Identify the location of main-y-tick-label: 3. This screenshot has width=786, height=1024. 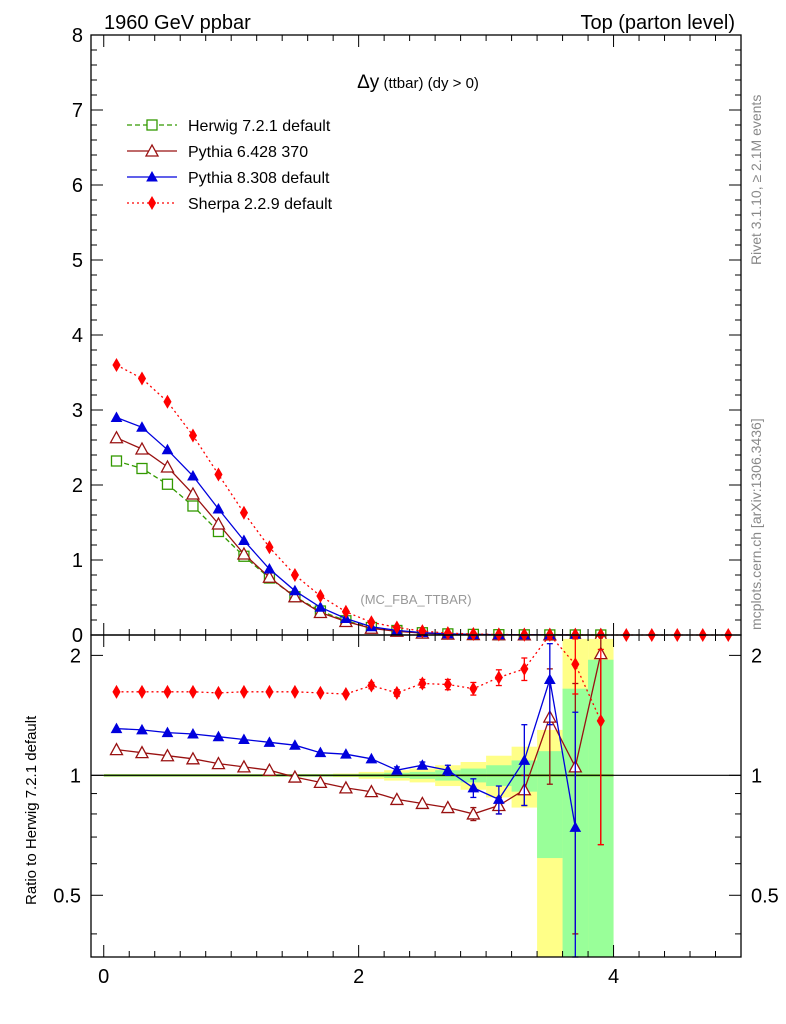
(77, 411).